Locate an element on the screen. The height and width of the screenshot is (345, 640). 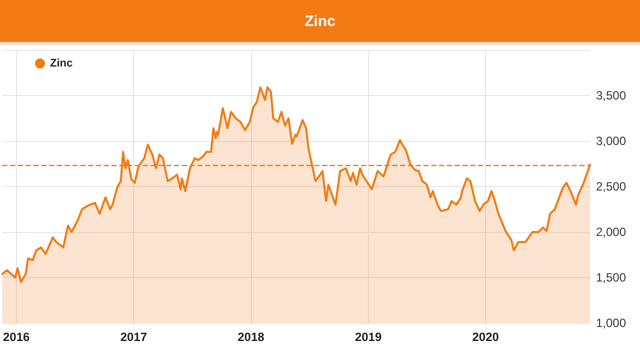
chart-title: Zinc is located at coordinates (320, 22).